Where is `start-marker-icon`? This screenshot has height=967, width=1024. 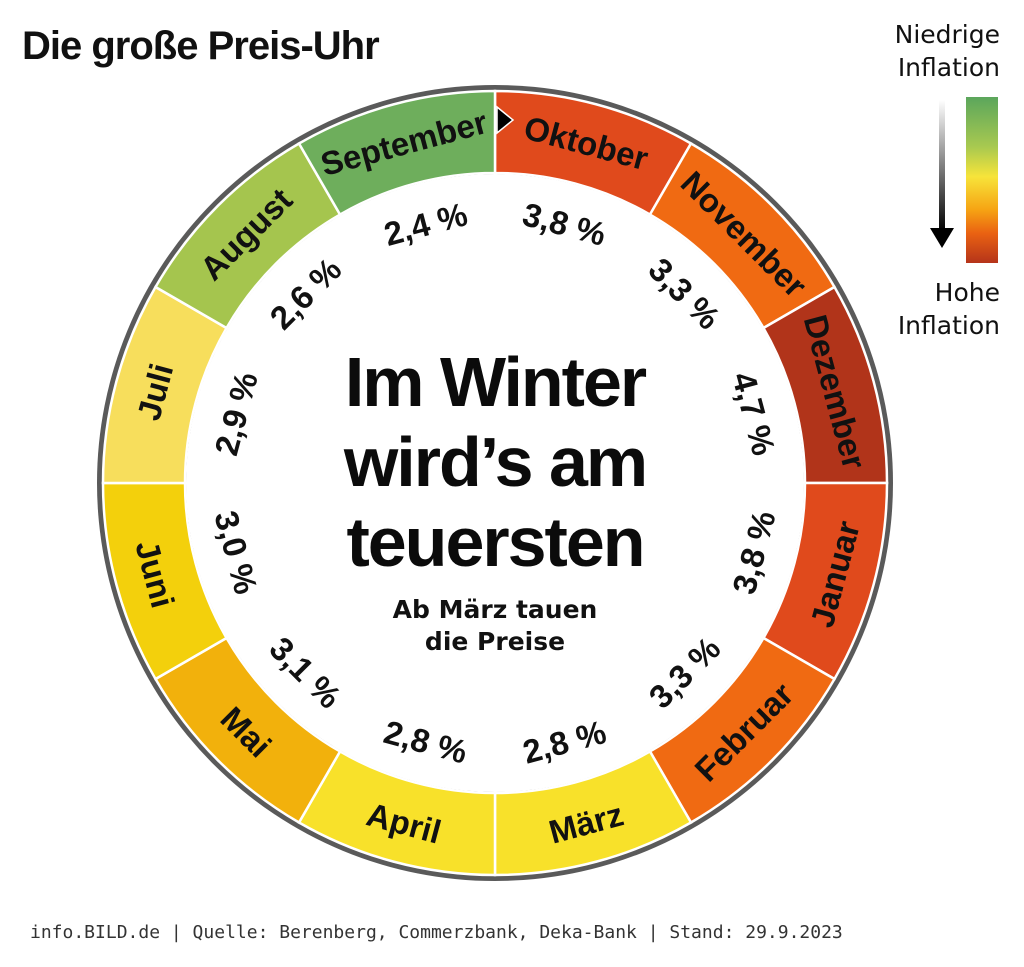
start-marker-icon is located at coordinates (505, 120).